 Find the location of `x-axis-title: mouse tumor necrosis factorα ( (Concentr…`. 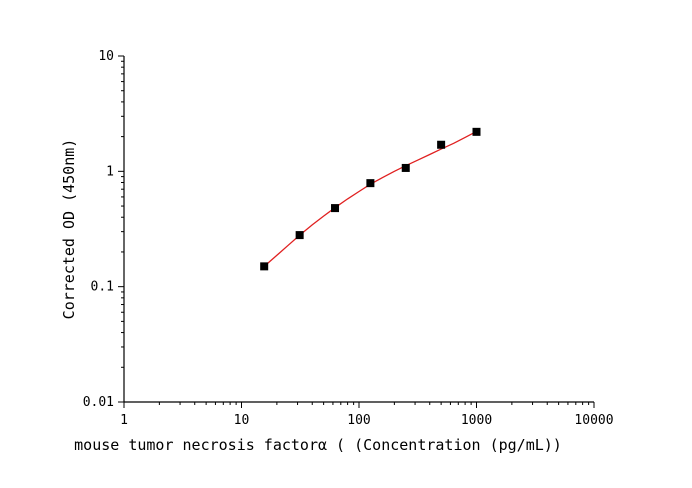

x-axis-title: mouse tumor necrosis factorα ( (Concentr… is located at coordinates (318, 445).